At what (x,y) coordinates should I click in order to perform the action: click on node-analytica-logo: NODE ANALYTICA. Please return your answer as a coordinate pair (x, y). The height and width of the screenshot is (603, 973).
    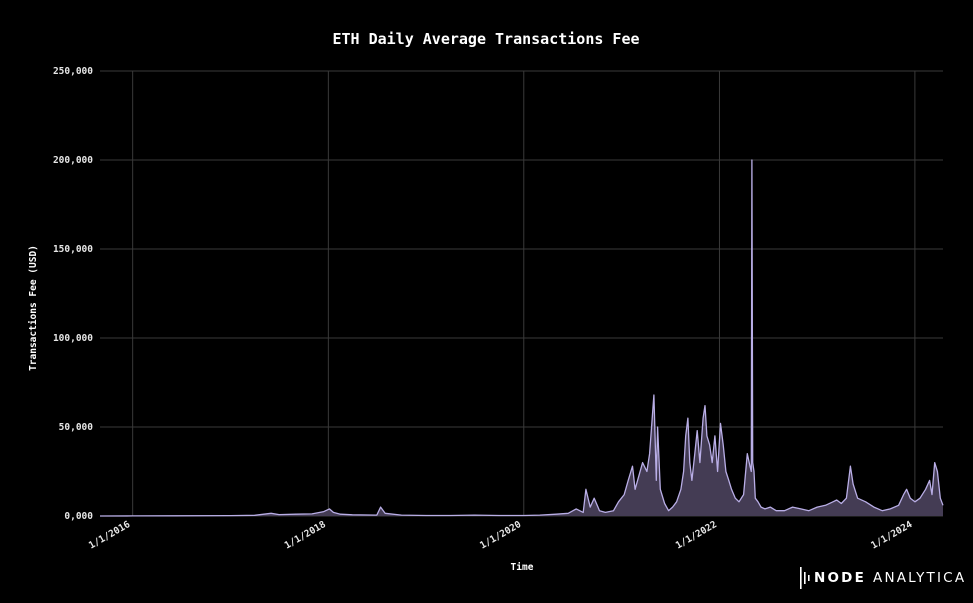
    Looking at the image, I should click on (883, 578).